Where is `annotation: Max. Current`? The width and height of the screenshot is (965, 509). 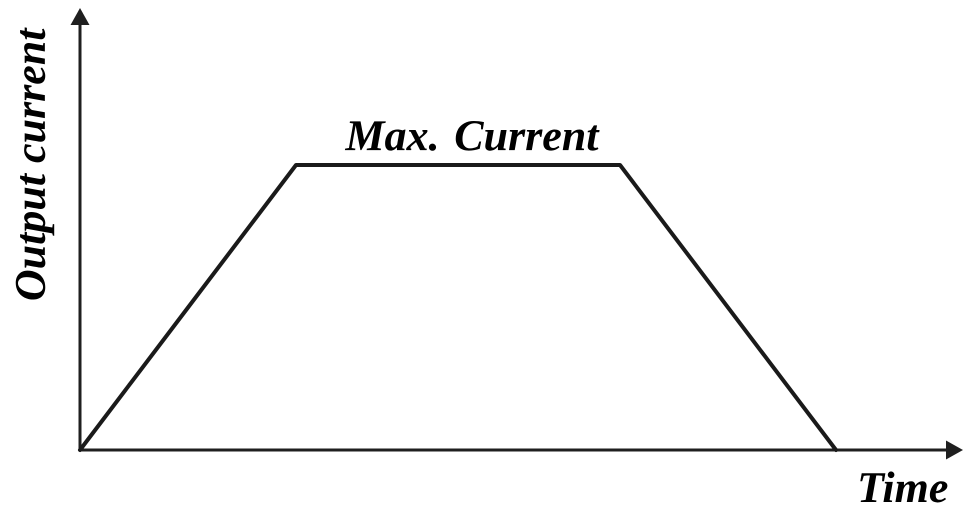
annotation: Max. Current is located at coordinates (472, 136).